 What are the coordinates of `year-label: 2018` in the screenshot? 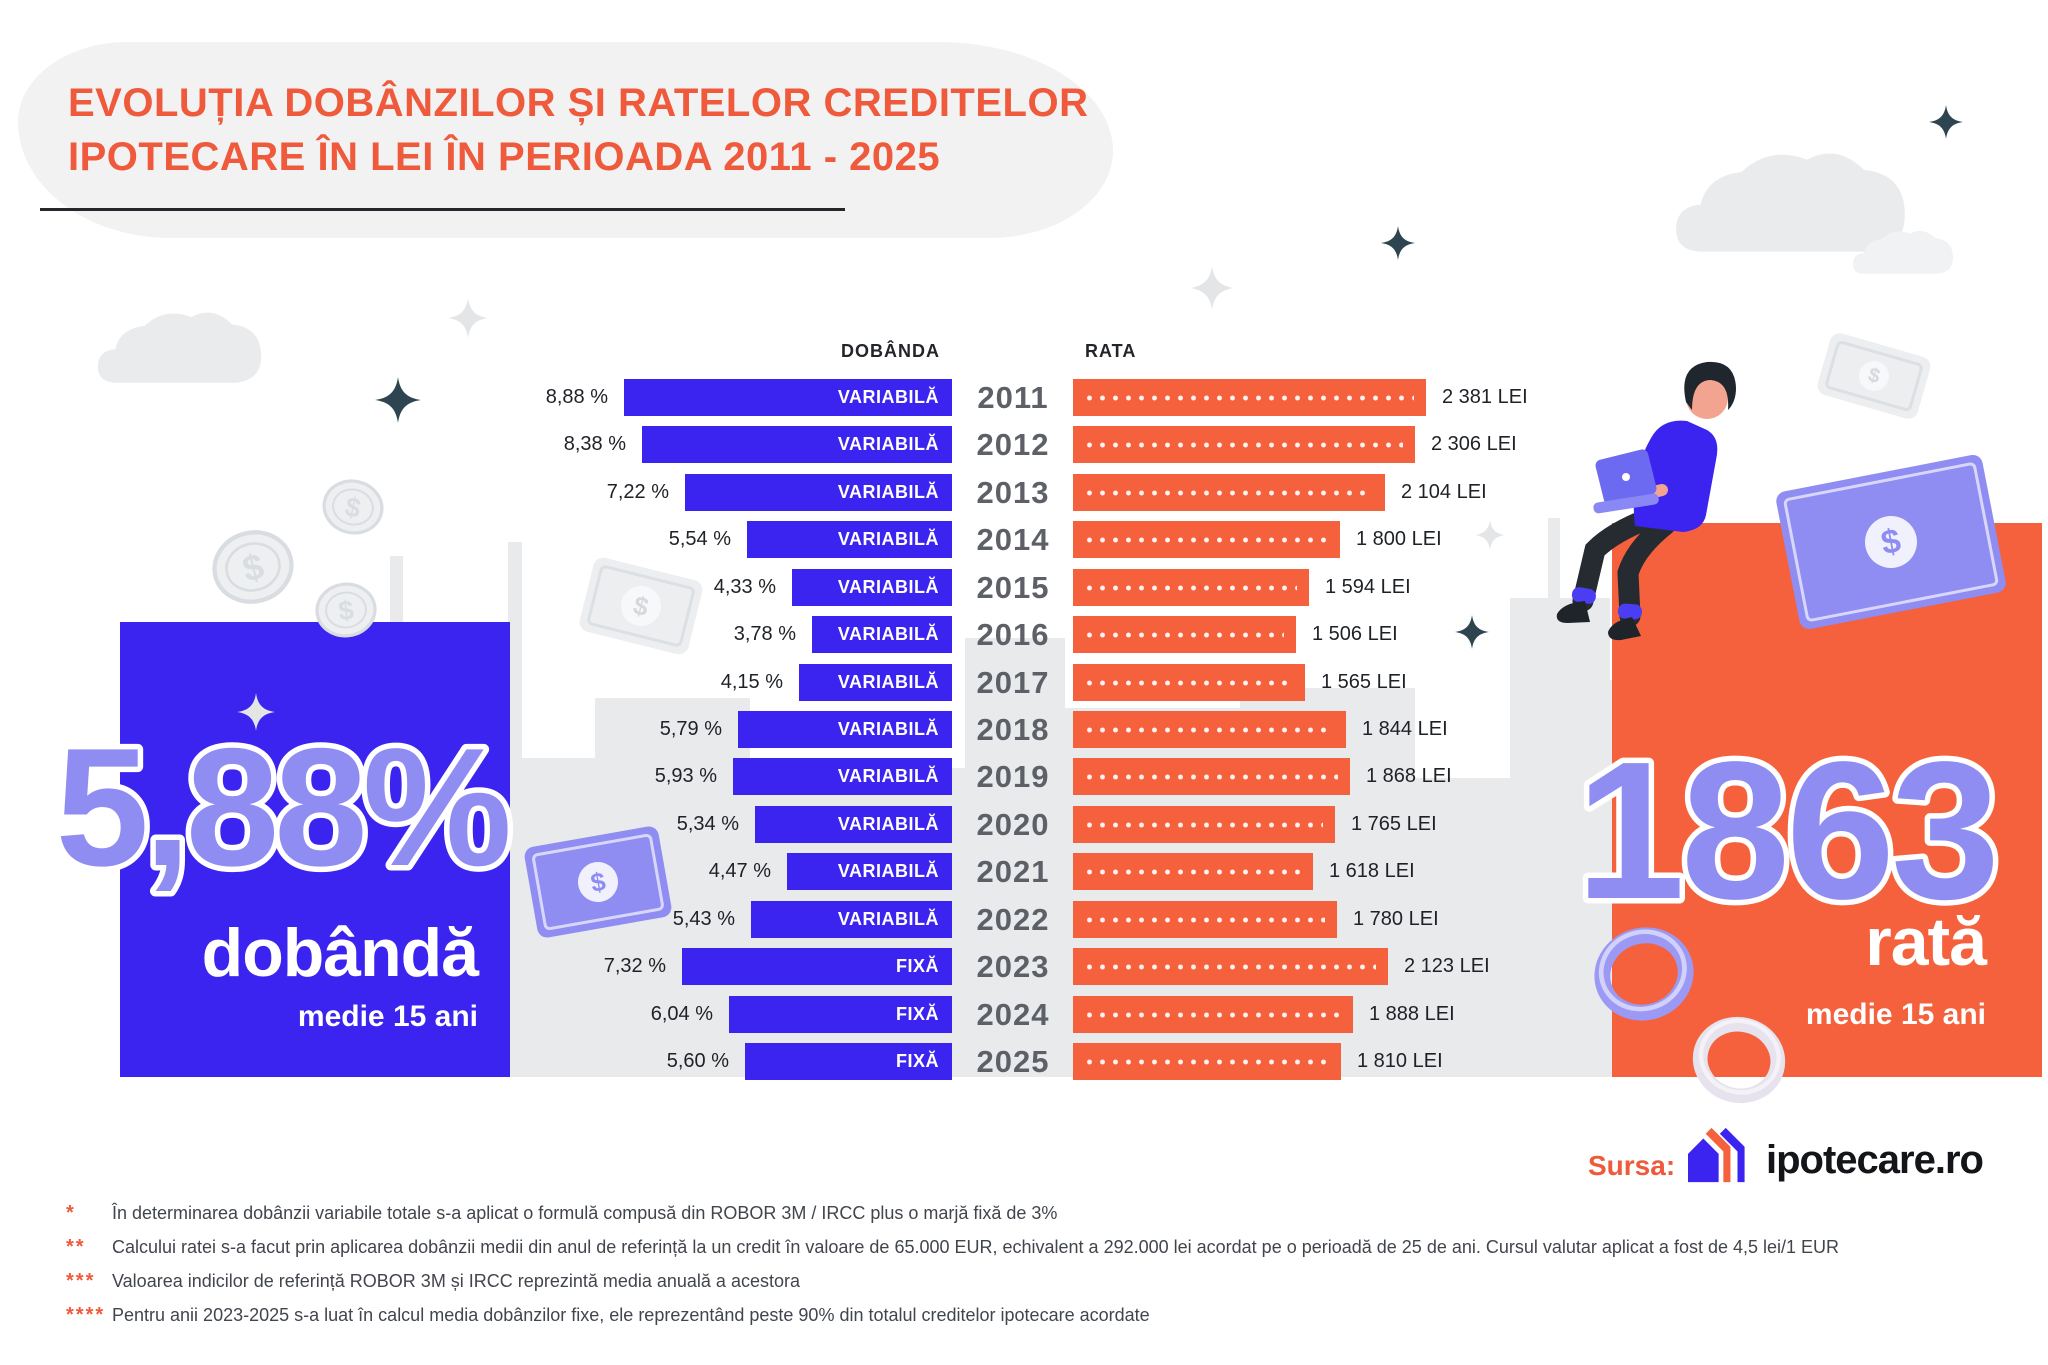 It's located at (1013, 729).